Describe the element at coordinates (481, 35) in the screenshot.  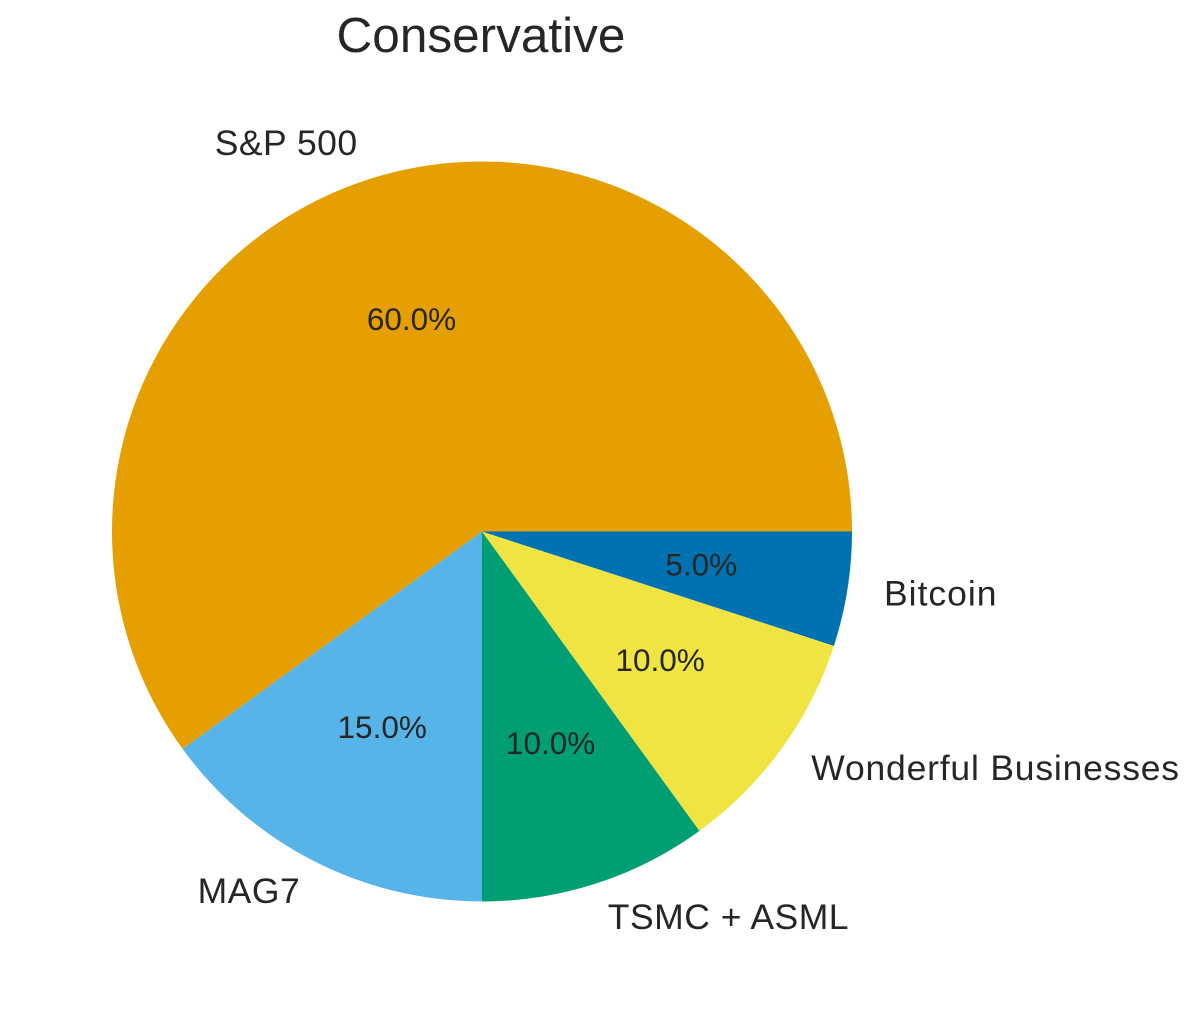
I see `svg-text: Conservative` at that location.